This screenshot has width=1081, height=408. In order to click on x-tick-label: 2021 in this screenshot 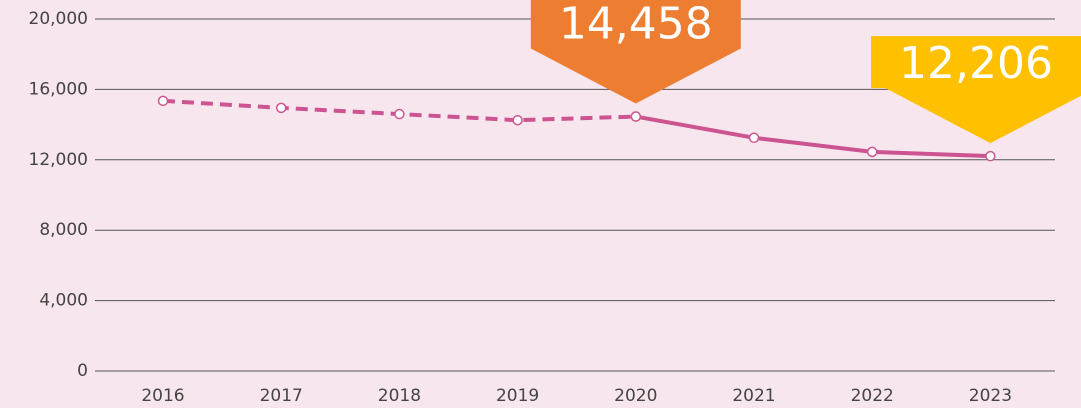, I will do `click(753, 396)`.